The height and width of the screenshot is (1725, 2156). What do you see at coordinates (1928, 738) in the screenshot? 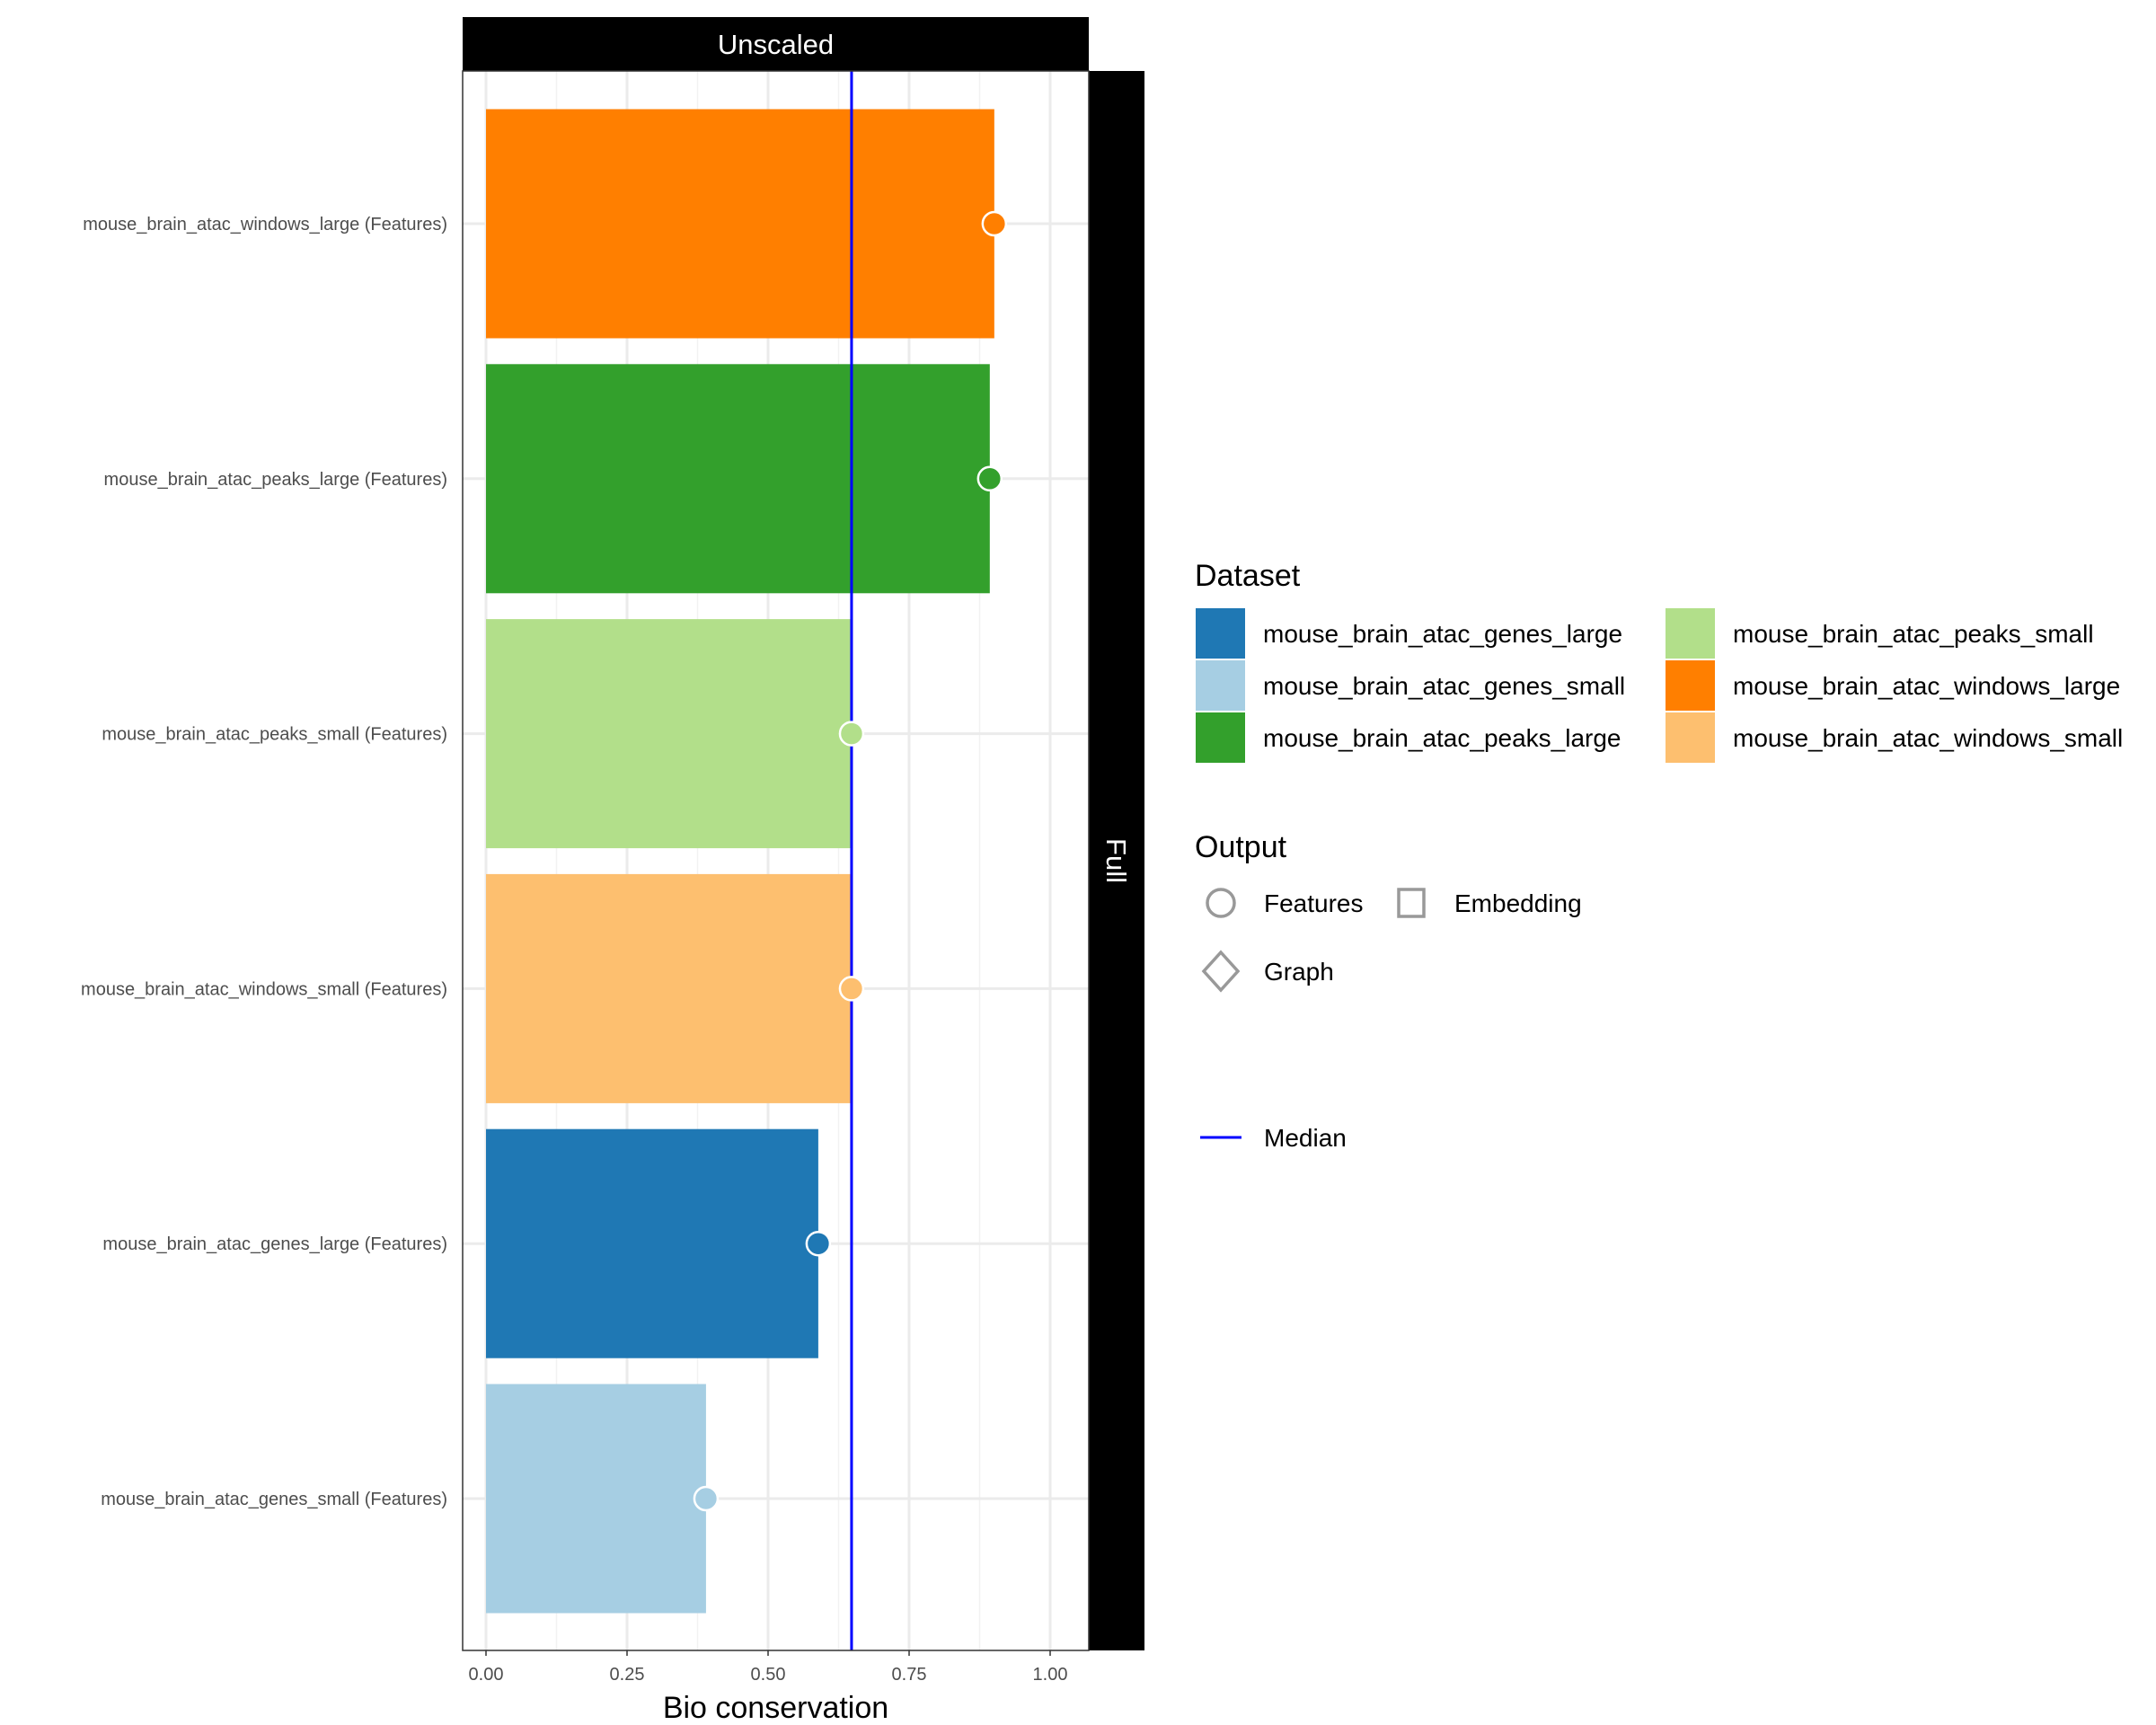
I see `legend-label-mouse_brain_atac_windows_small: mouse_brain_atac_windows_small` at bounding box center [1928, 738].